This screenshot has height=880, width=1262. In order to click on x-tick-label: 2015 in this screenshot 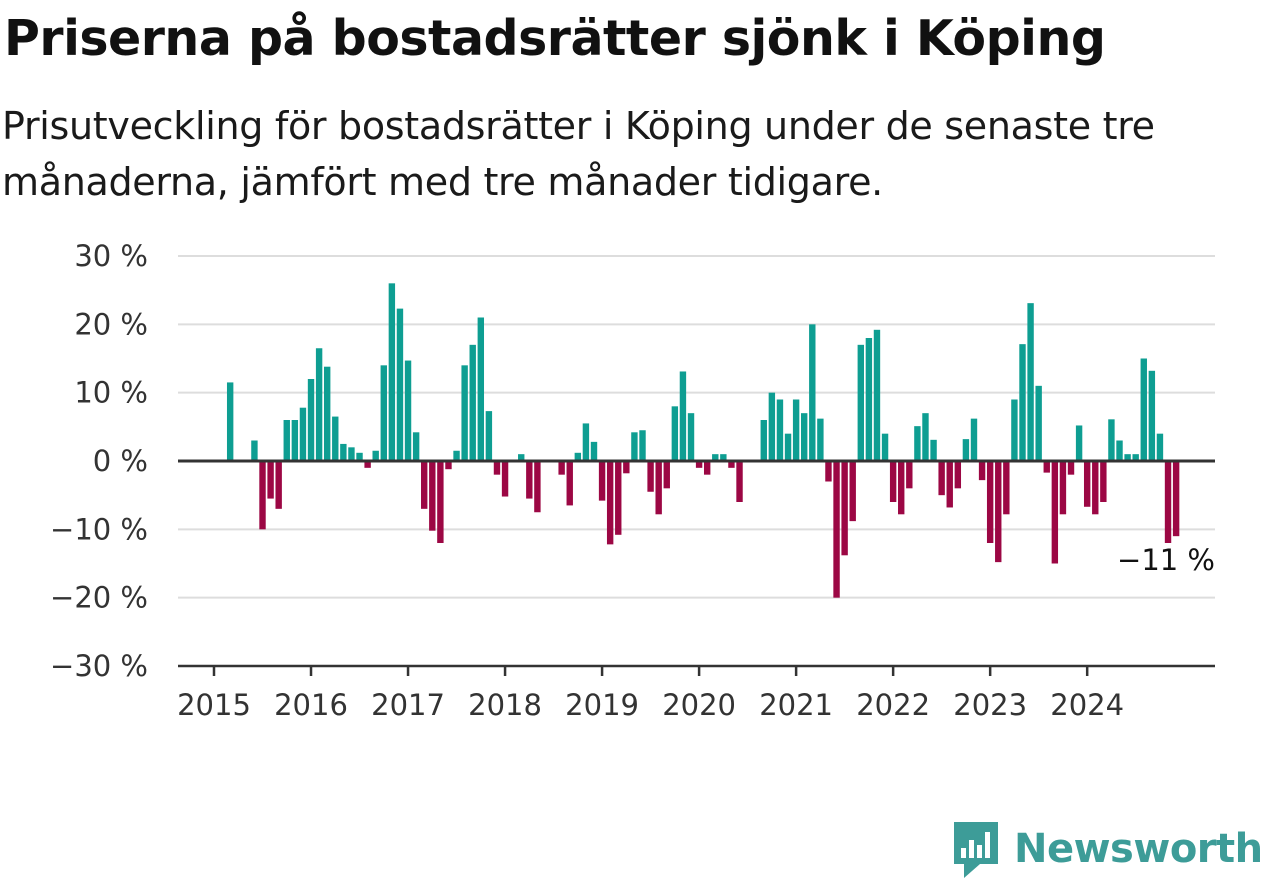, I will do `click(214, 705)`.